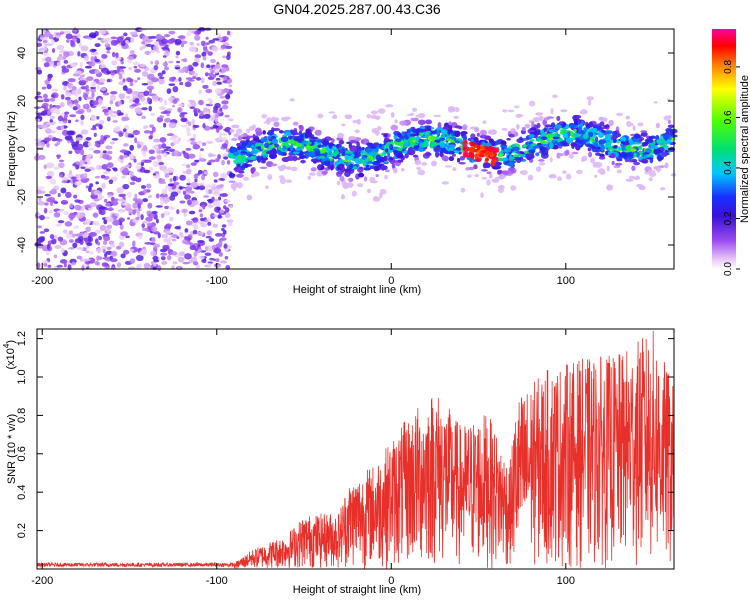 The width and height of the screenshot is (750, 600). I want to click on y-tick-label: 0, so click(22, 149).